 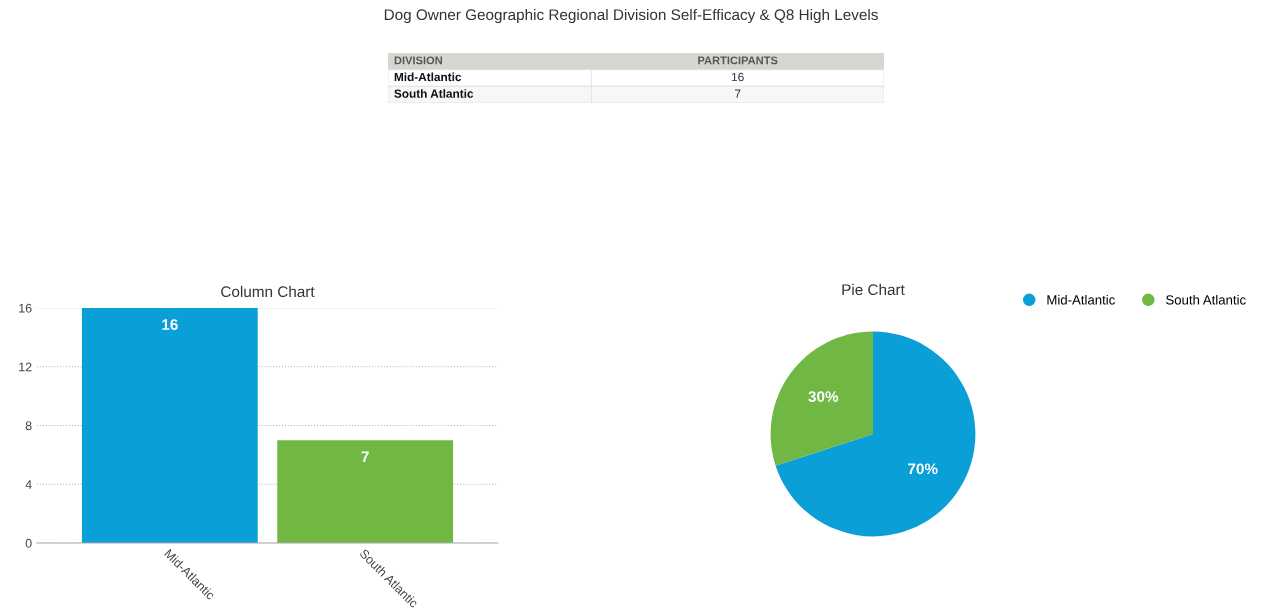 I want to click on text: Dog Owner Geographic Regional Division Self-Efficacy & Q8 High Levels, so click(x=631, y=16).